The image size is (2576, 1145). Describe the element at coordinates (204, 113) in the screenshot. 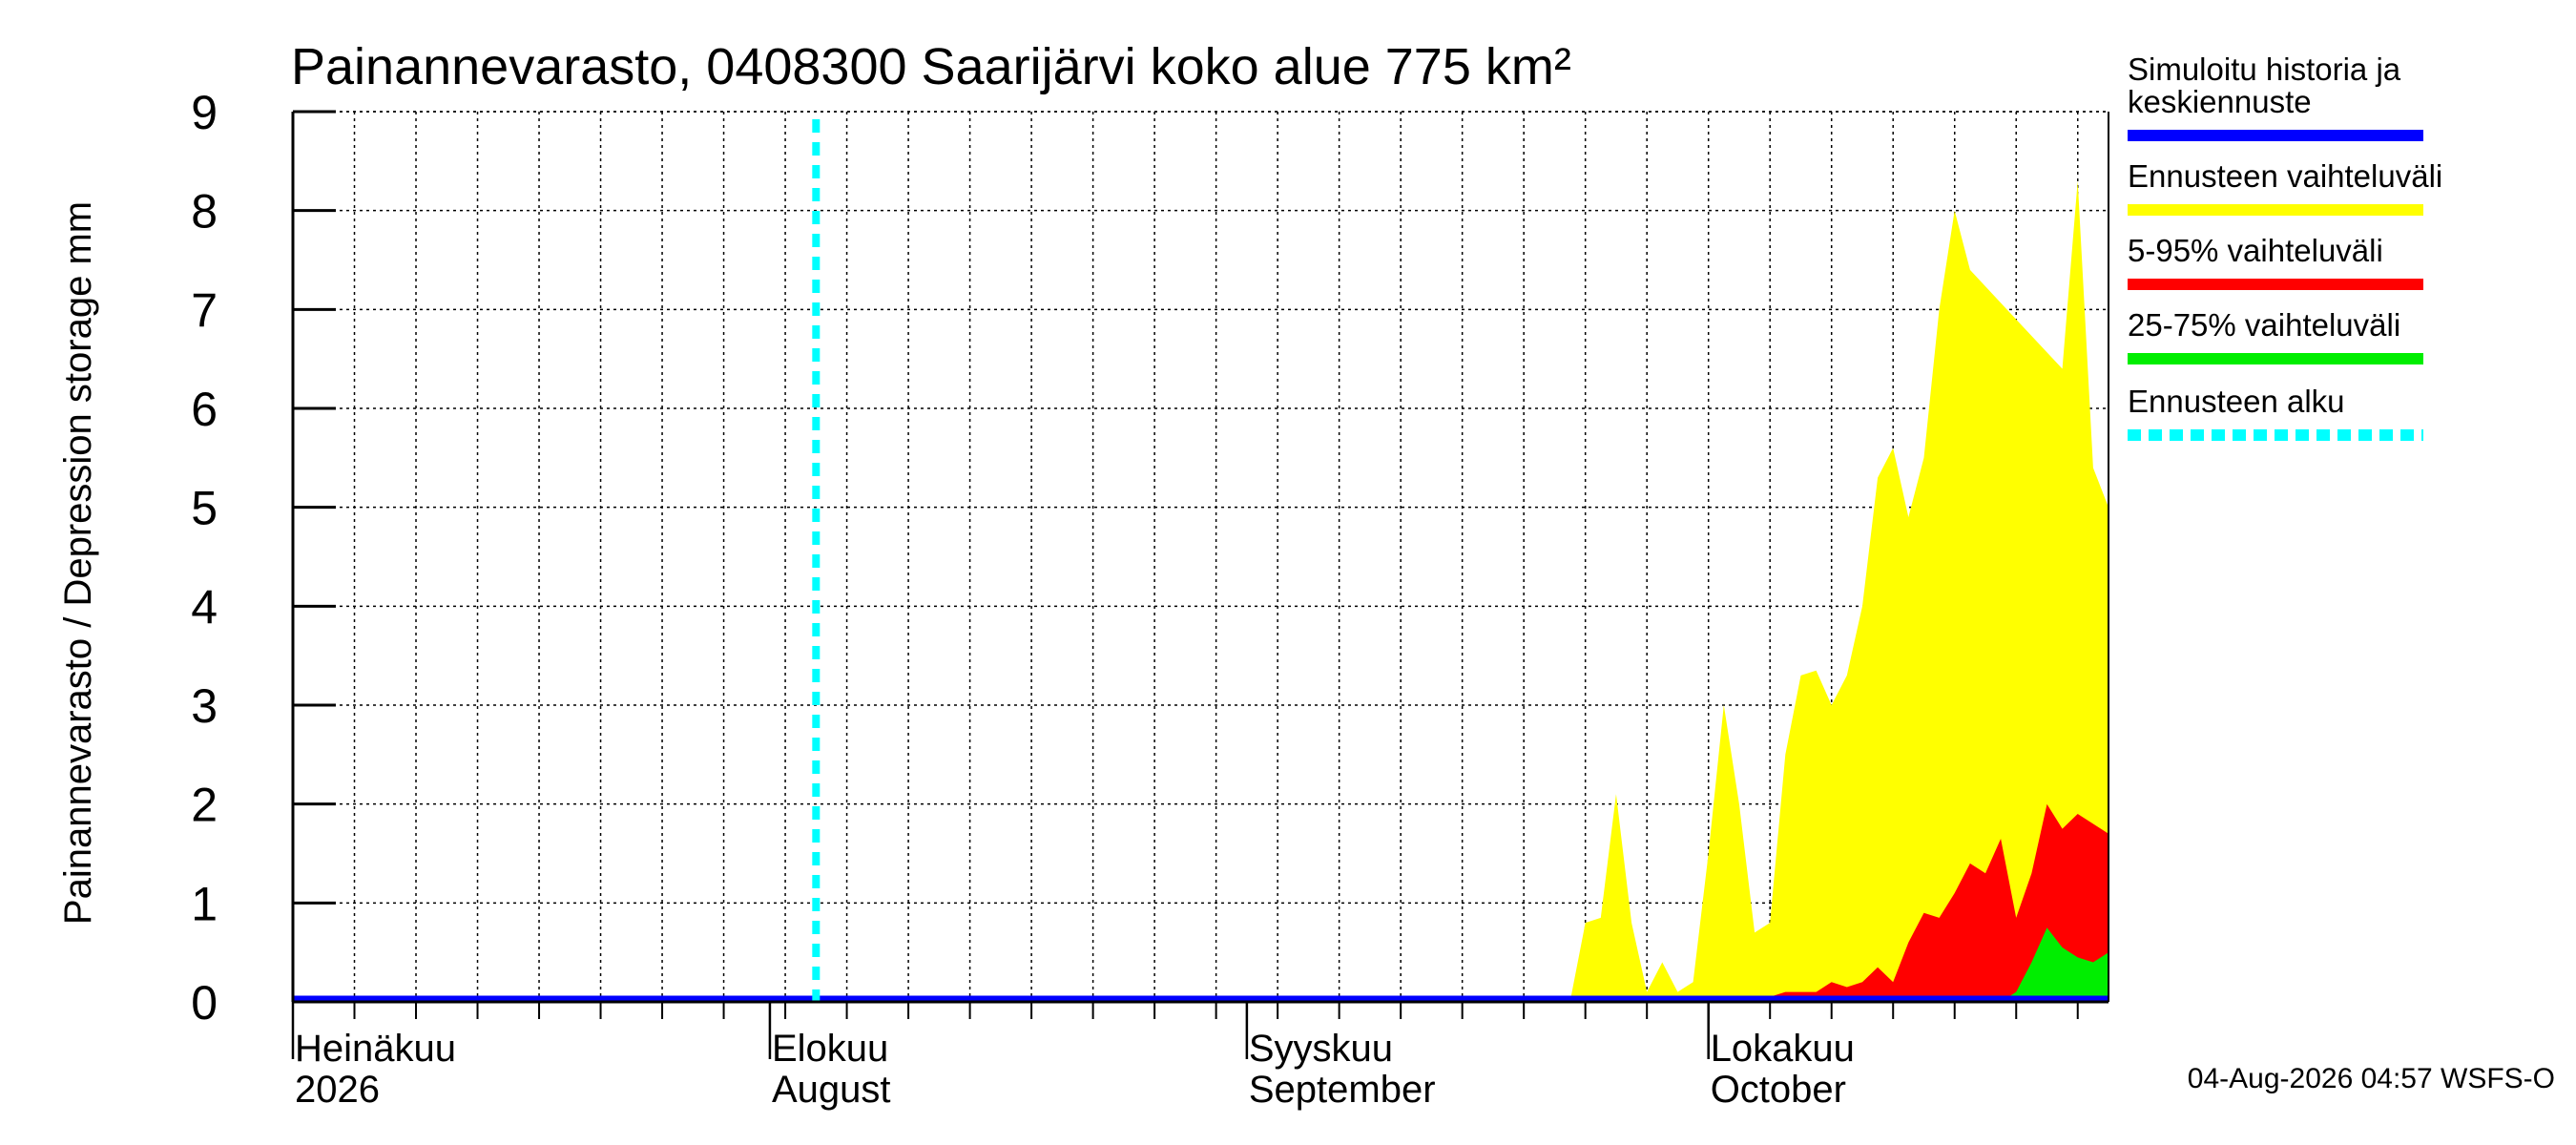

I see `y-tick-label: 9` at that location.